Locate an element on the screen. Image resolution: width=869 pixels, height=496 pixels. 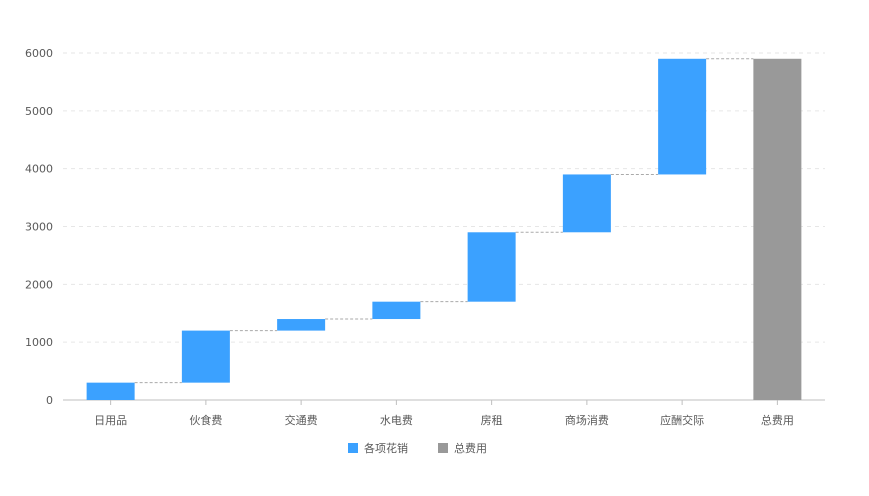
x-tick-label: 交通费 is located at coordinates (301, 420).